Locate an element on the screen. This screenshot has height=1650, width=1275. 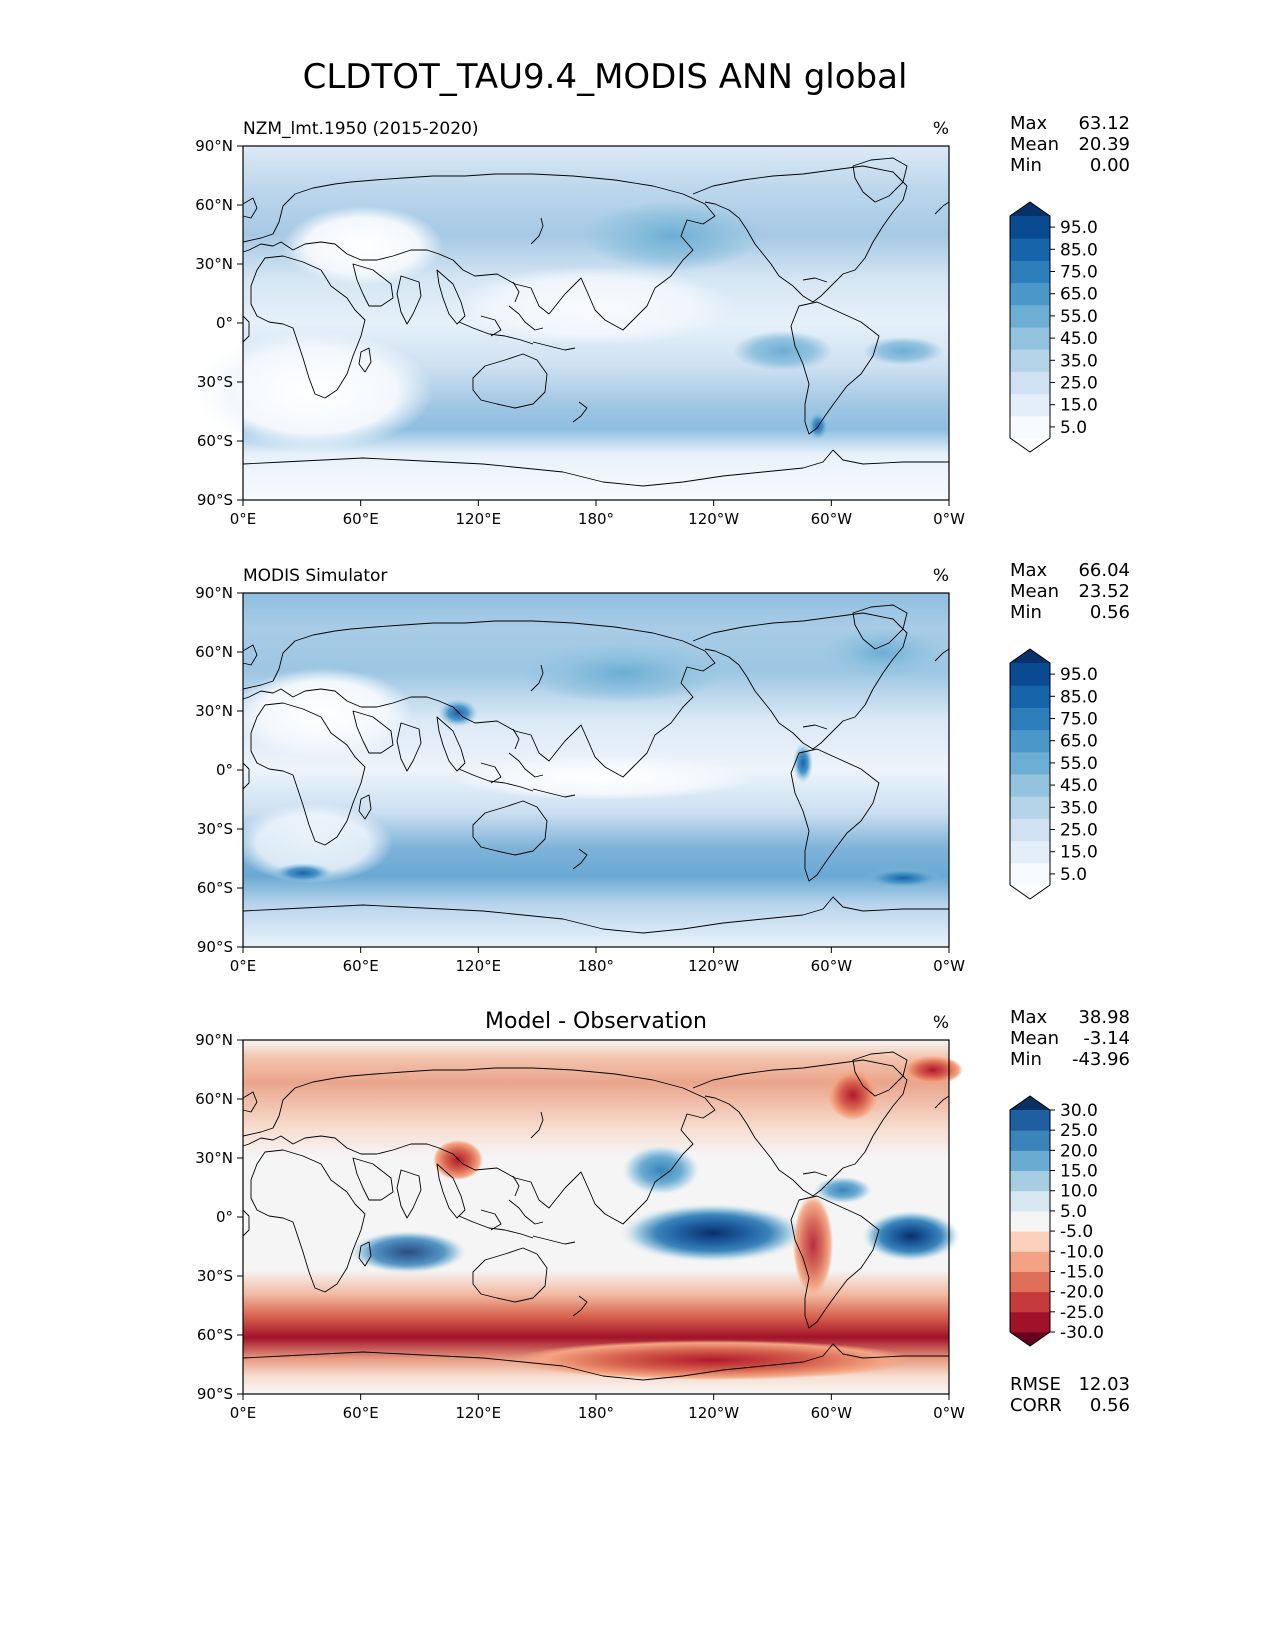
colorbar-reference: 5.015.025.0 35.045.055.065.075.0 85.095.0 is located at coordinates (1053, 774).